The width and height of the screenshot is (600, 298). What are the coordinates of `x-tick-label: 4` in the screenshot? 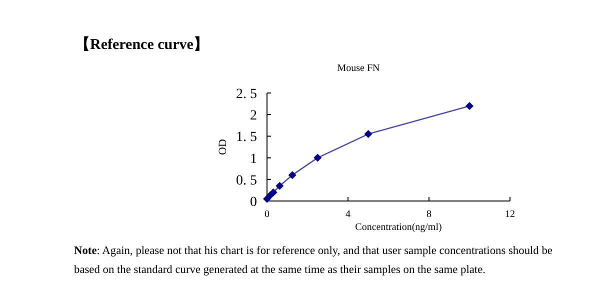 It's located at (348, 214).